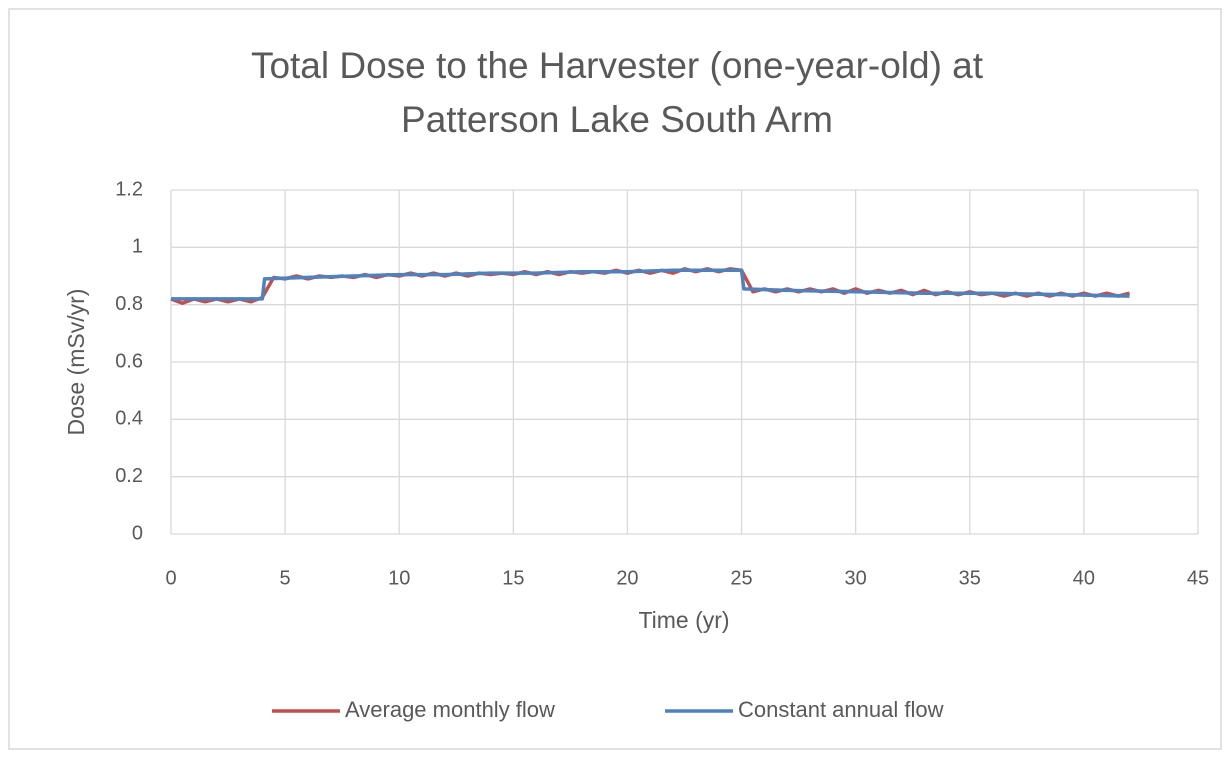 The width and height of the screenshot is (1230, 760). What do you see at coordinates (129, 361) in the screenshot?
I see `y-tick-label: 0.6` at bounding box center [129, 361].